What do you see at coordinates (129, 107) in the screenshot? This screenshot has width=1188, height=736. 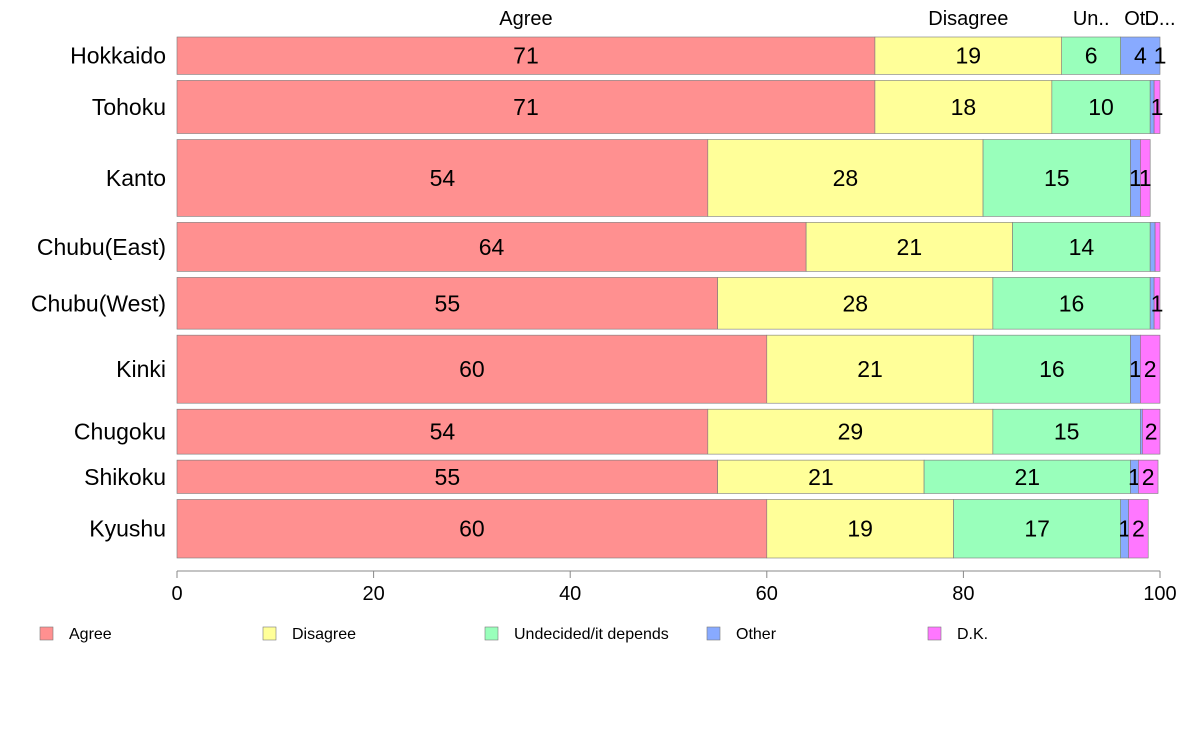 I see `y-tick-label: Tohoku` at bounding box center [129, 107].